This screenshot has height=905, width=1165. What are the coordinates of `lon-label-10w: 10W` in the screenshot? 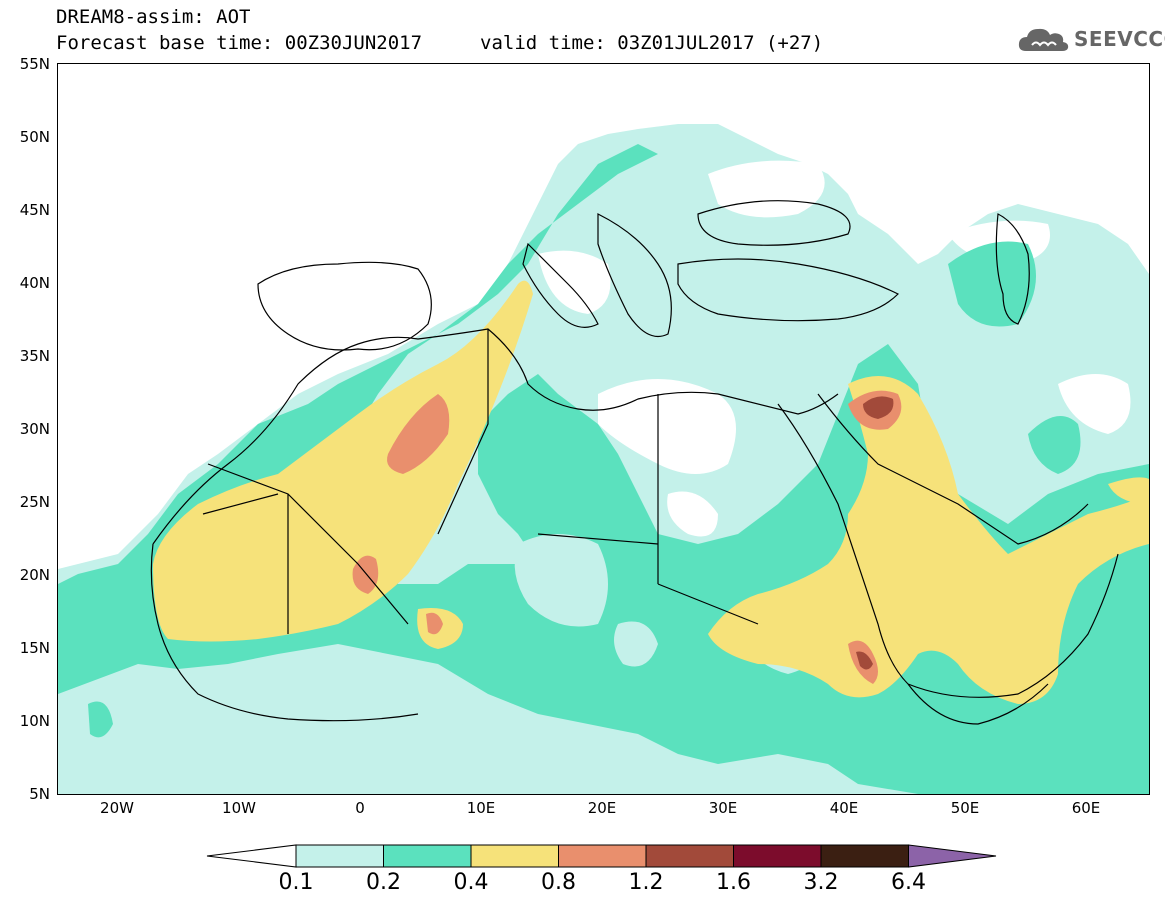 It's located at (239, 808).